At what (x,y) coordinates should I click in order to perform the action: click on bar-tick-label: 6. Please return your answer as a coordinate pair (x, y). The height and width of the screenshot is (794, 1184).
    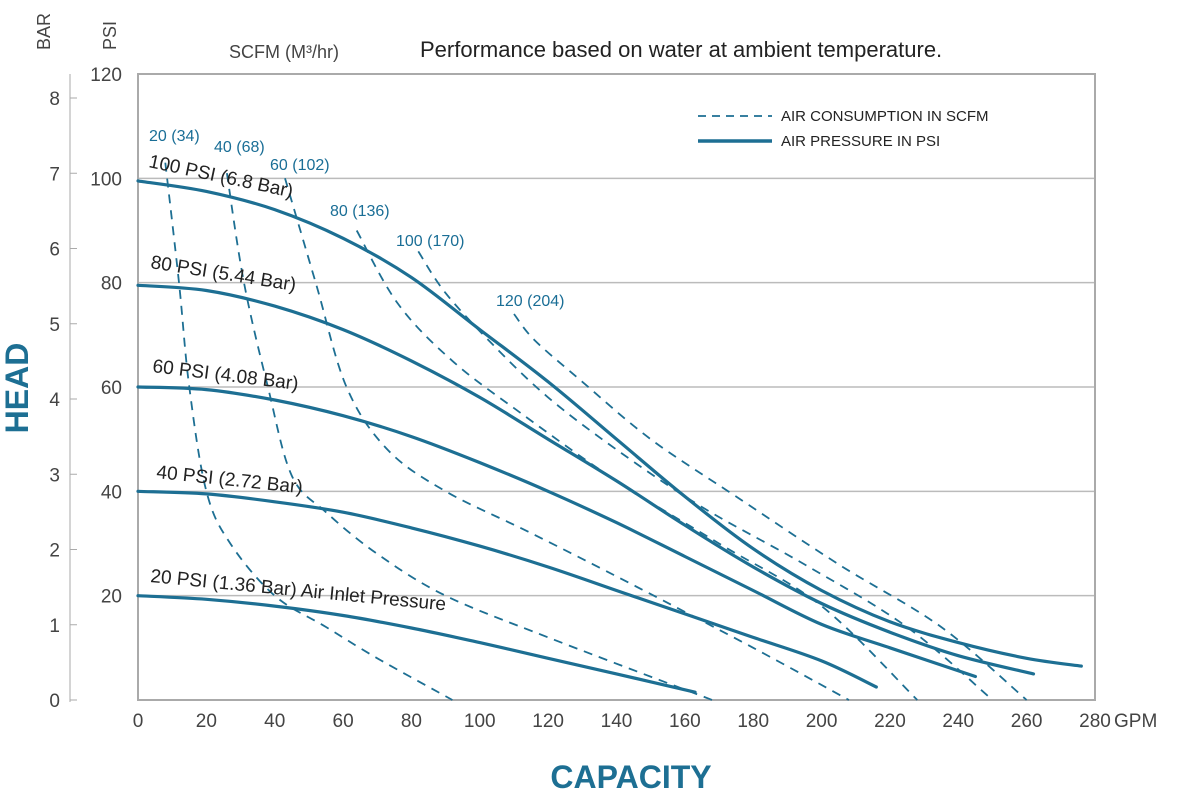
    Looking at the image, I should click on (54, 250).